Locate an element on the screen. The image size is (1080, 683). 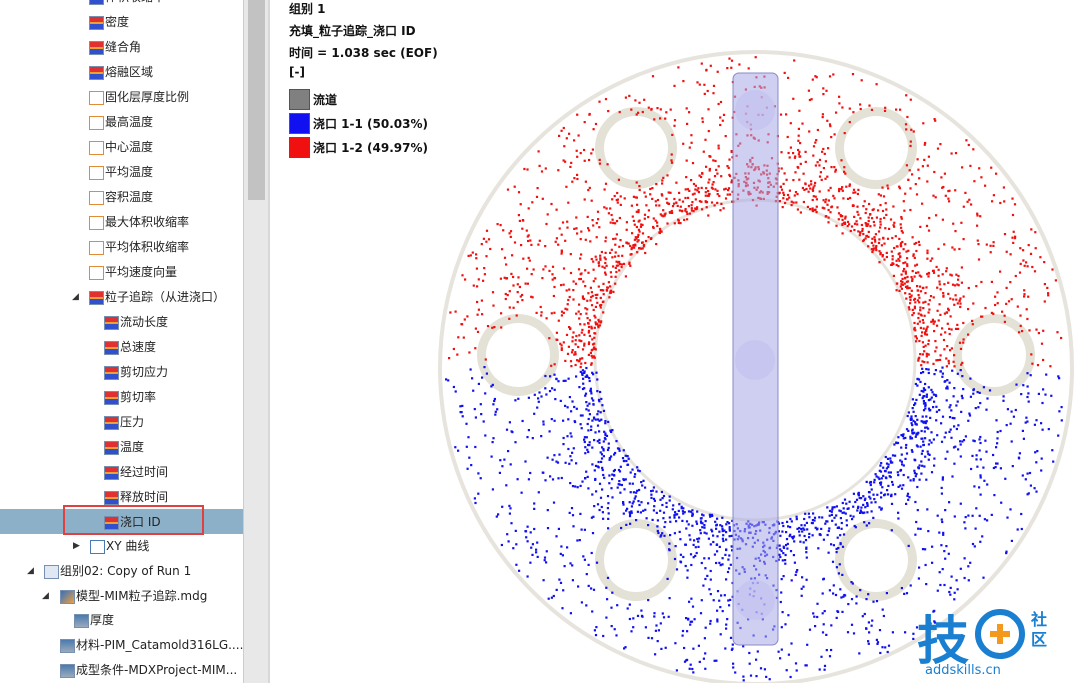
tree-item: 最高温度 is located at coordinates (121, 122).